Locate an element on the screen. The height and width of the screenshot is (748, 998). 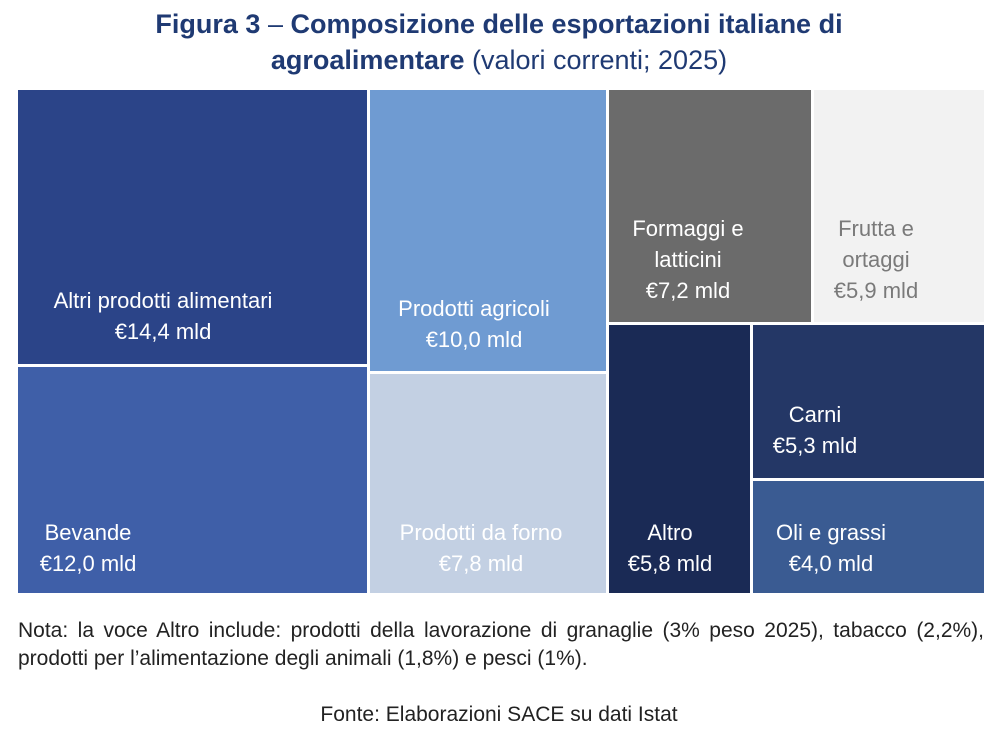
title-subtitle: (valori correnti; 2025) is located at coordinates (596, 60).